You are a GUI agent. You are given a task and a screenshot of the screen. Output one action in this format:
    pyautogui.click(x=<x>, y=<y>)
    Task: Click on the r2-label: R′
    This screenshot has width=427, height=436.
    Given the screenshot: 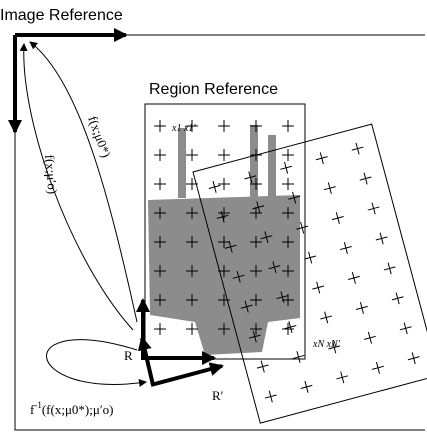 What is the action you would take?
    pyautogui.click(x=218, y=395)
    